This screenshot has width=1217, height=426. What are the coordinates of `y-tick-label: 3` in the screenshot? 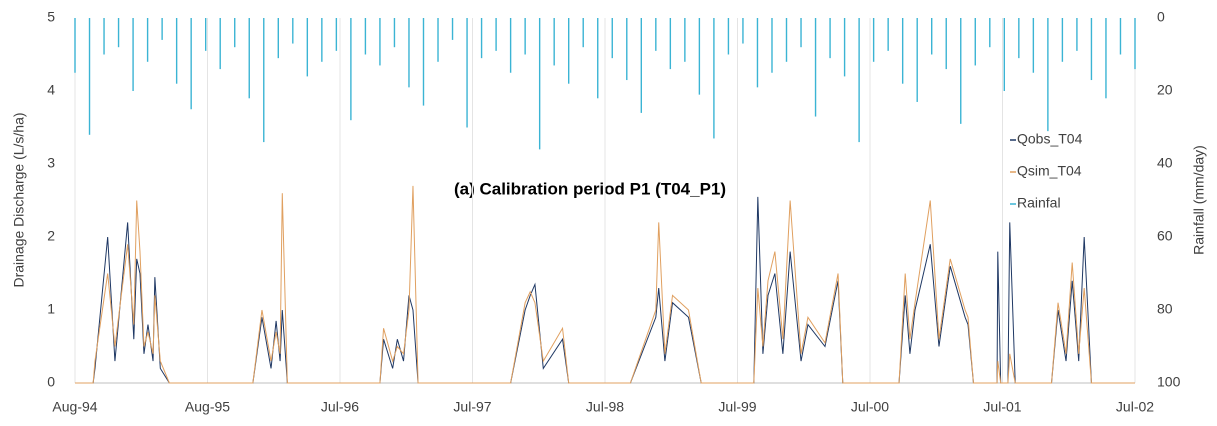 It's located at (51, 163).